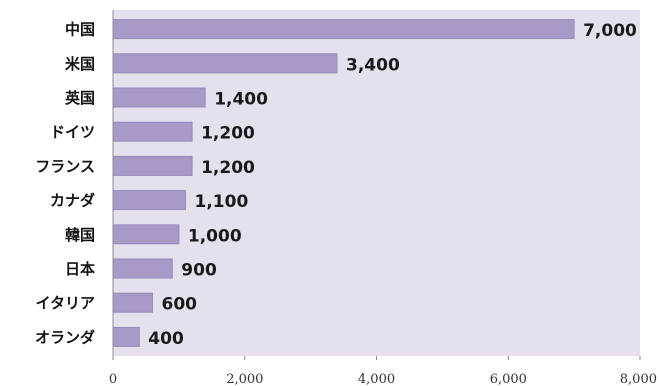 The image size is (659, 386). Describe the element at coordinates (383, 371) in the screenshot. I see `x-axis-ticks: 0 2,000 4,000 6,000 8,000` at that location.